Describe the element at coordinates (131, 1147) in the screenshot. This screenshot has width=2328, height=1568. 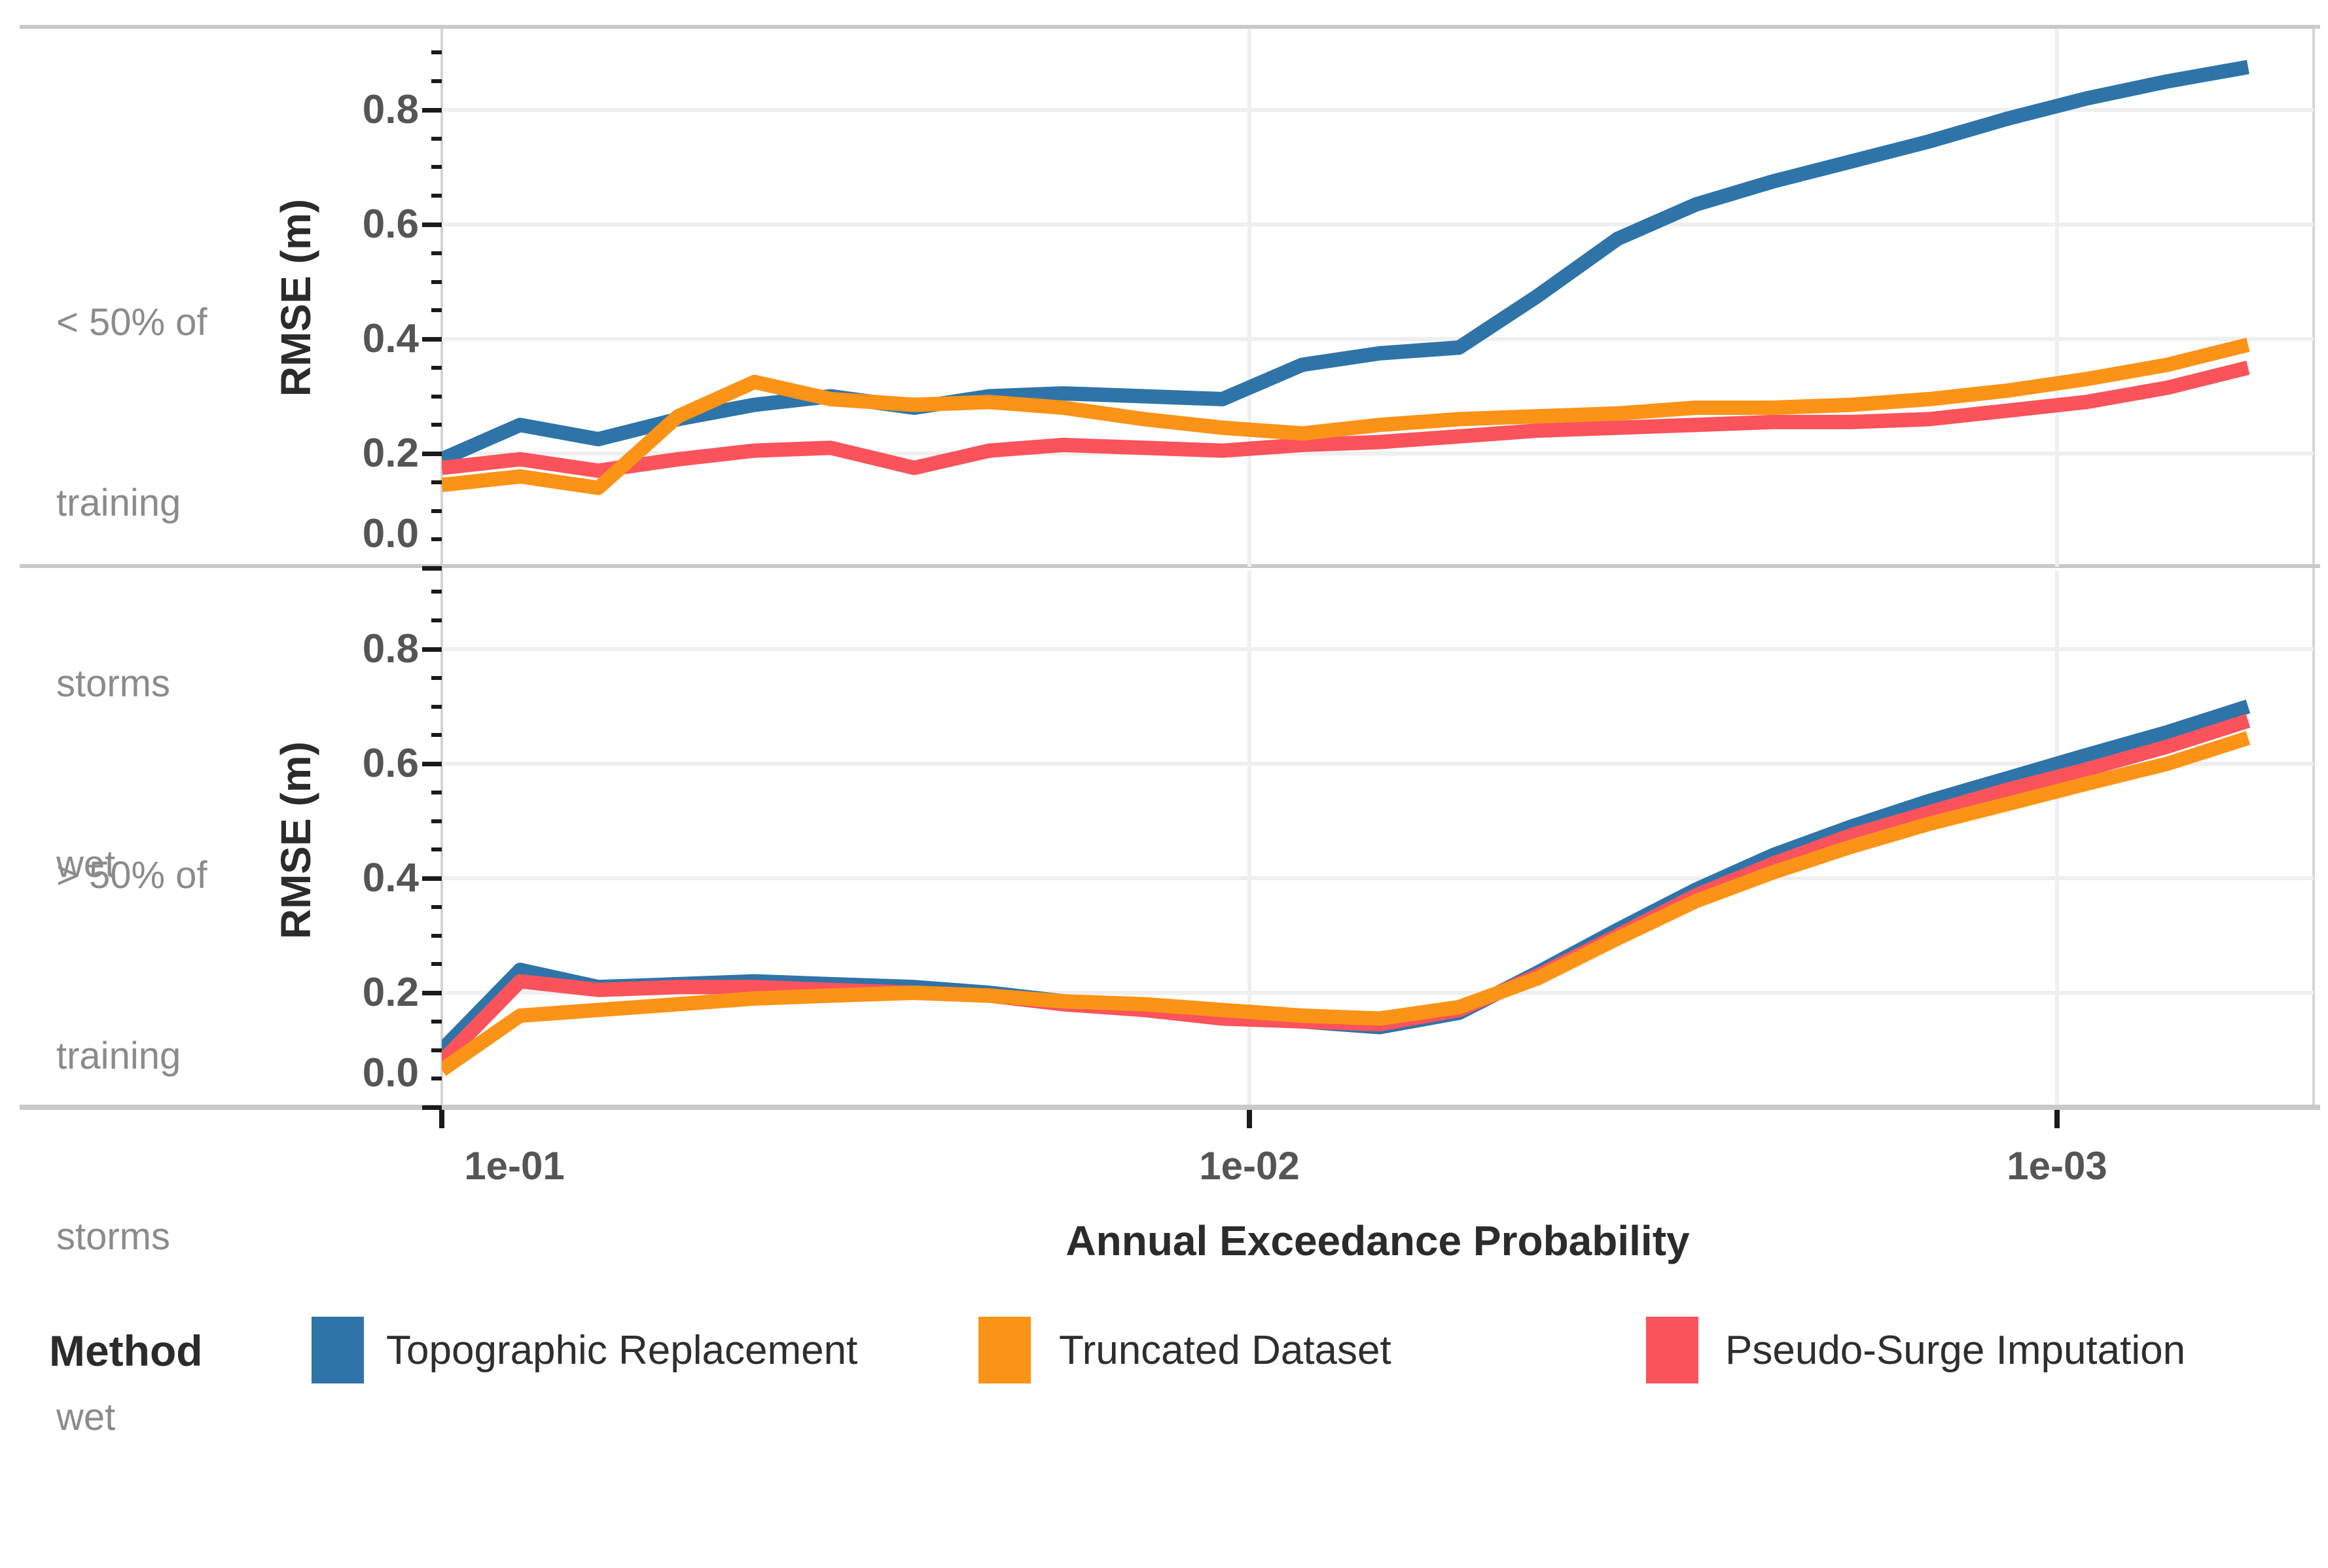
I see `facet-label-bottom: > 50% of training storms wet` at that location.